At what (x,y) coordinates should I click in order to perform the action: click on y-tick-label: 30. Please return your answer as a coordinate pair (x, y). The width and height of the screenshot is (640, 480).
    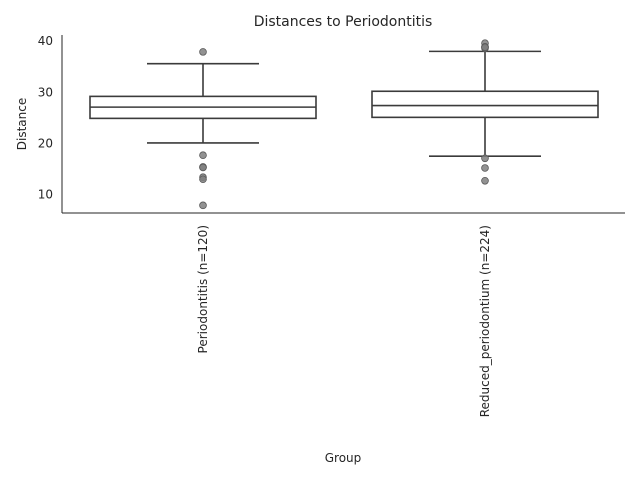
    Looking at the image, I should click on (45, 92).